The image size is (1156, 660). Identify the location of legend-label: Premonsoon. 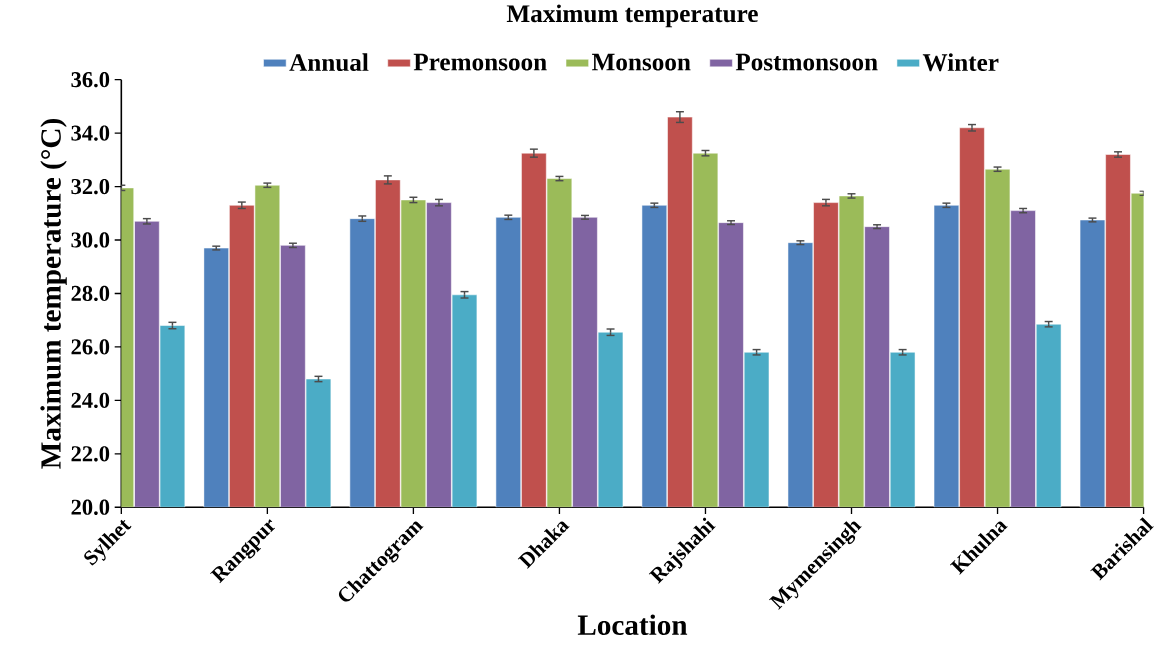
(480, 62).